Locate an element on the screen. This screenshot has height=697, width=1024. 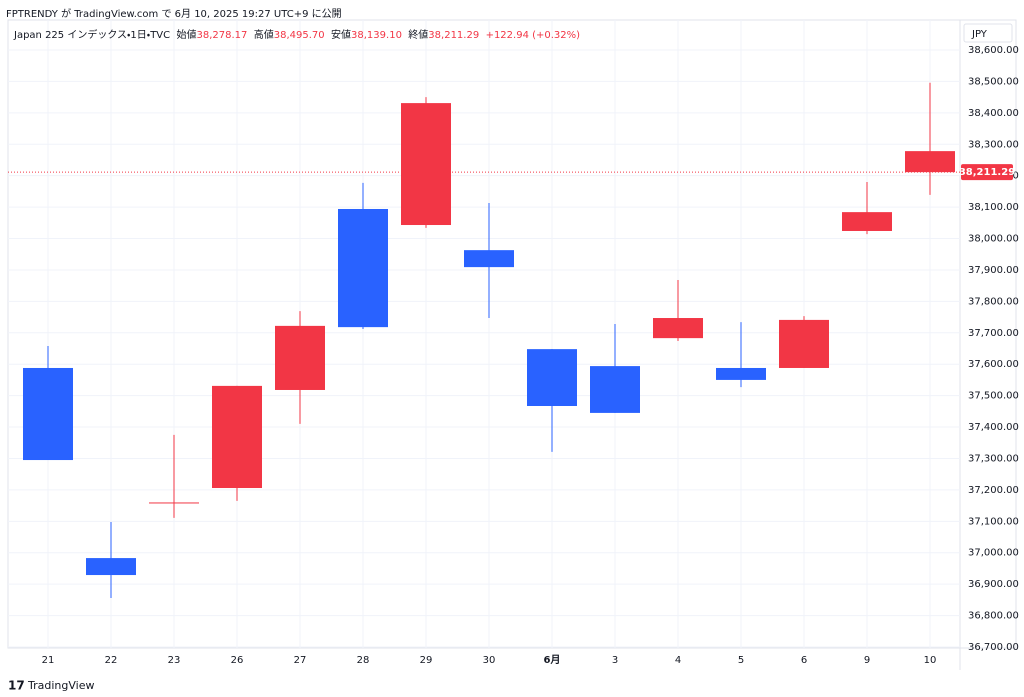
legend-value: 38,278.17 is located at coordinates (222, 35).